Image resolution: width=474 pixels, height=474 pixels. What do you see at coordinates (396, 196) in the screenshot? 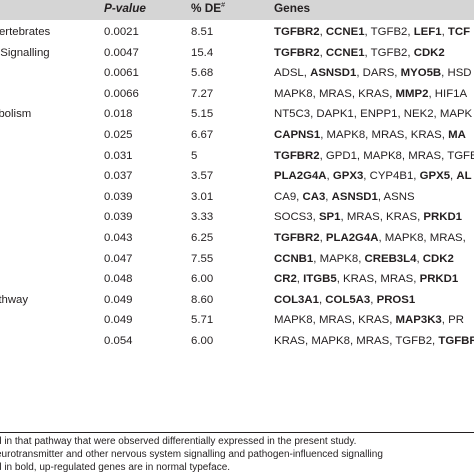
I see `gene-name: , ASNS` at bounding box center [396, 196].